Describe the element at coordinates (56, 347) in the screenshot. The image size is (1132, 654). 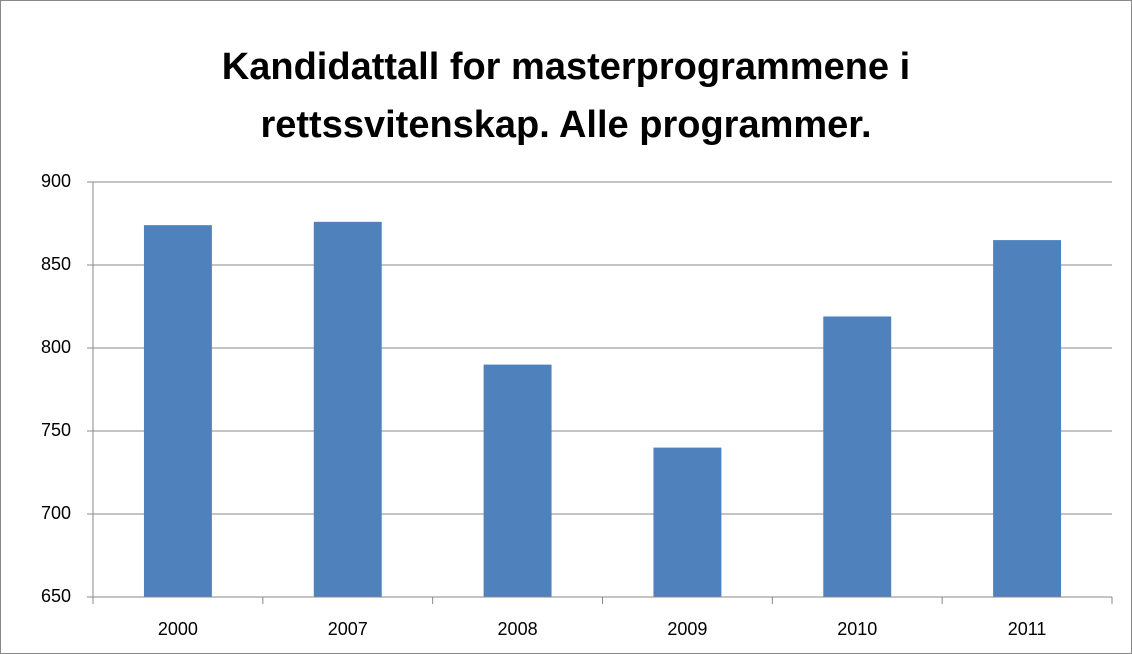
I see `y-tick-label: 800` at that location.